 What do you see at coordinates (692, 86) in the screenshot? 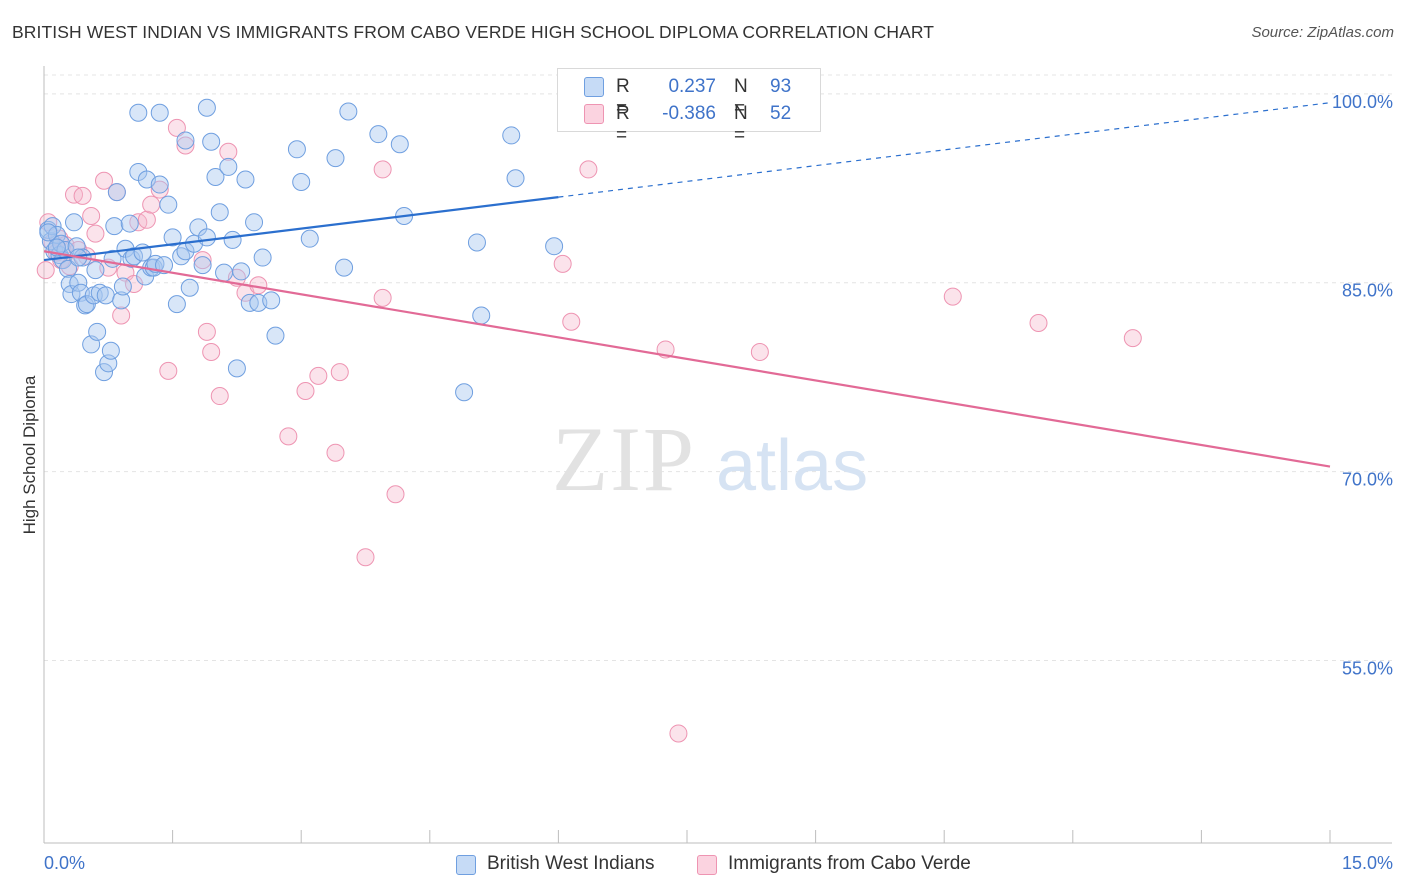
I see `r-value-blue: 0.237` at bounding box center [692, 86].